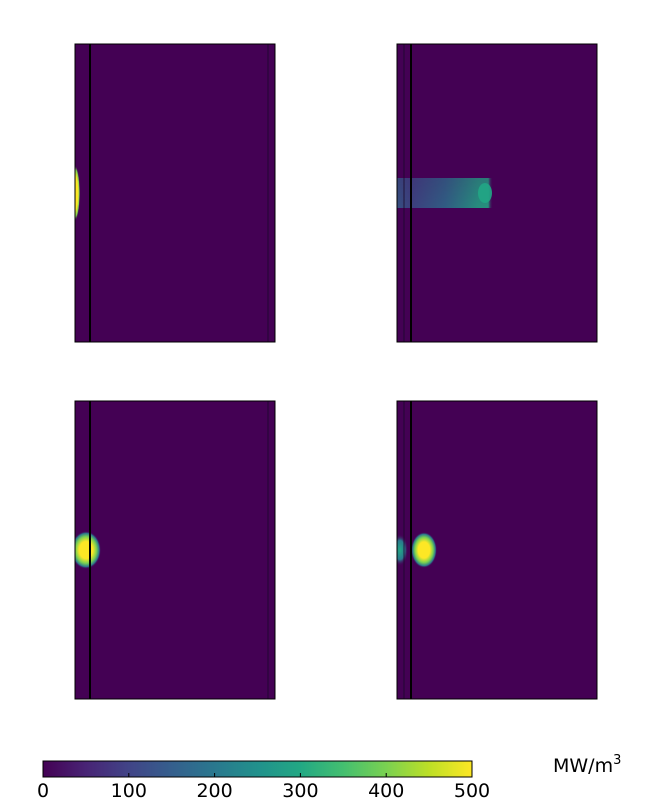 This screenshot has width=672, height=812. I want to click on colorbar-frame, so click(257, 769).